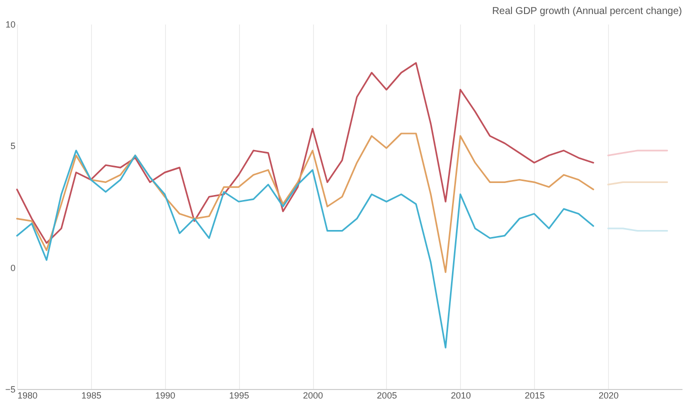 Image resolution: width=690 pixels, height=406 pixels. What do you see at coordinates (587, 11) in the screenshot?
I see `chart-title: Real GDP growth (Annual percent change)` at bounding box center [587, 11].